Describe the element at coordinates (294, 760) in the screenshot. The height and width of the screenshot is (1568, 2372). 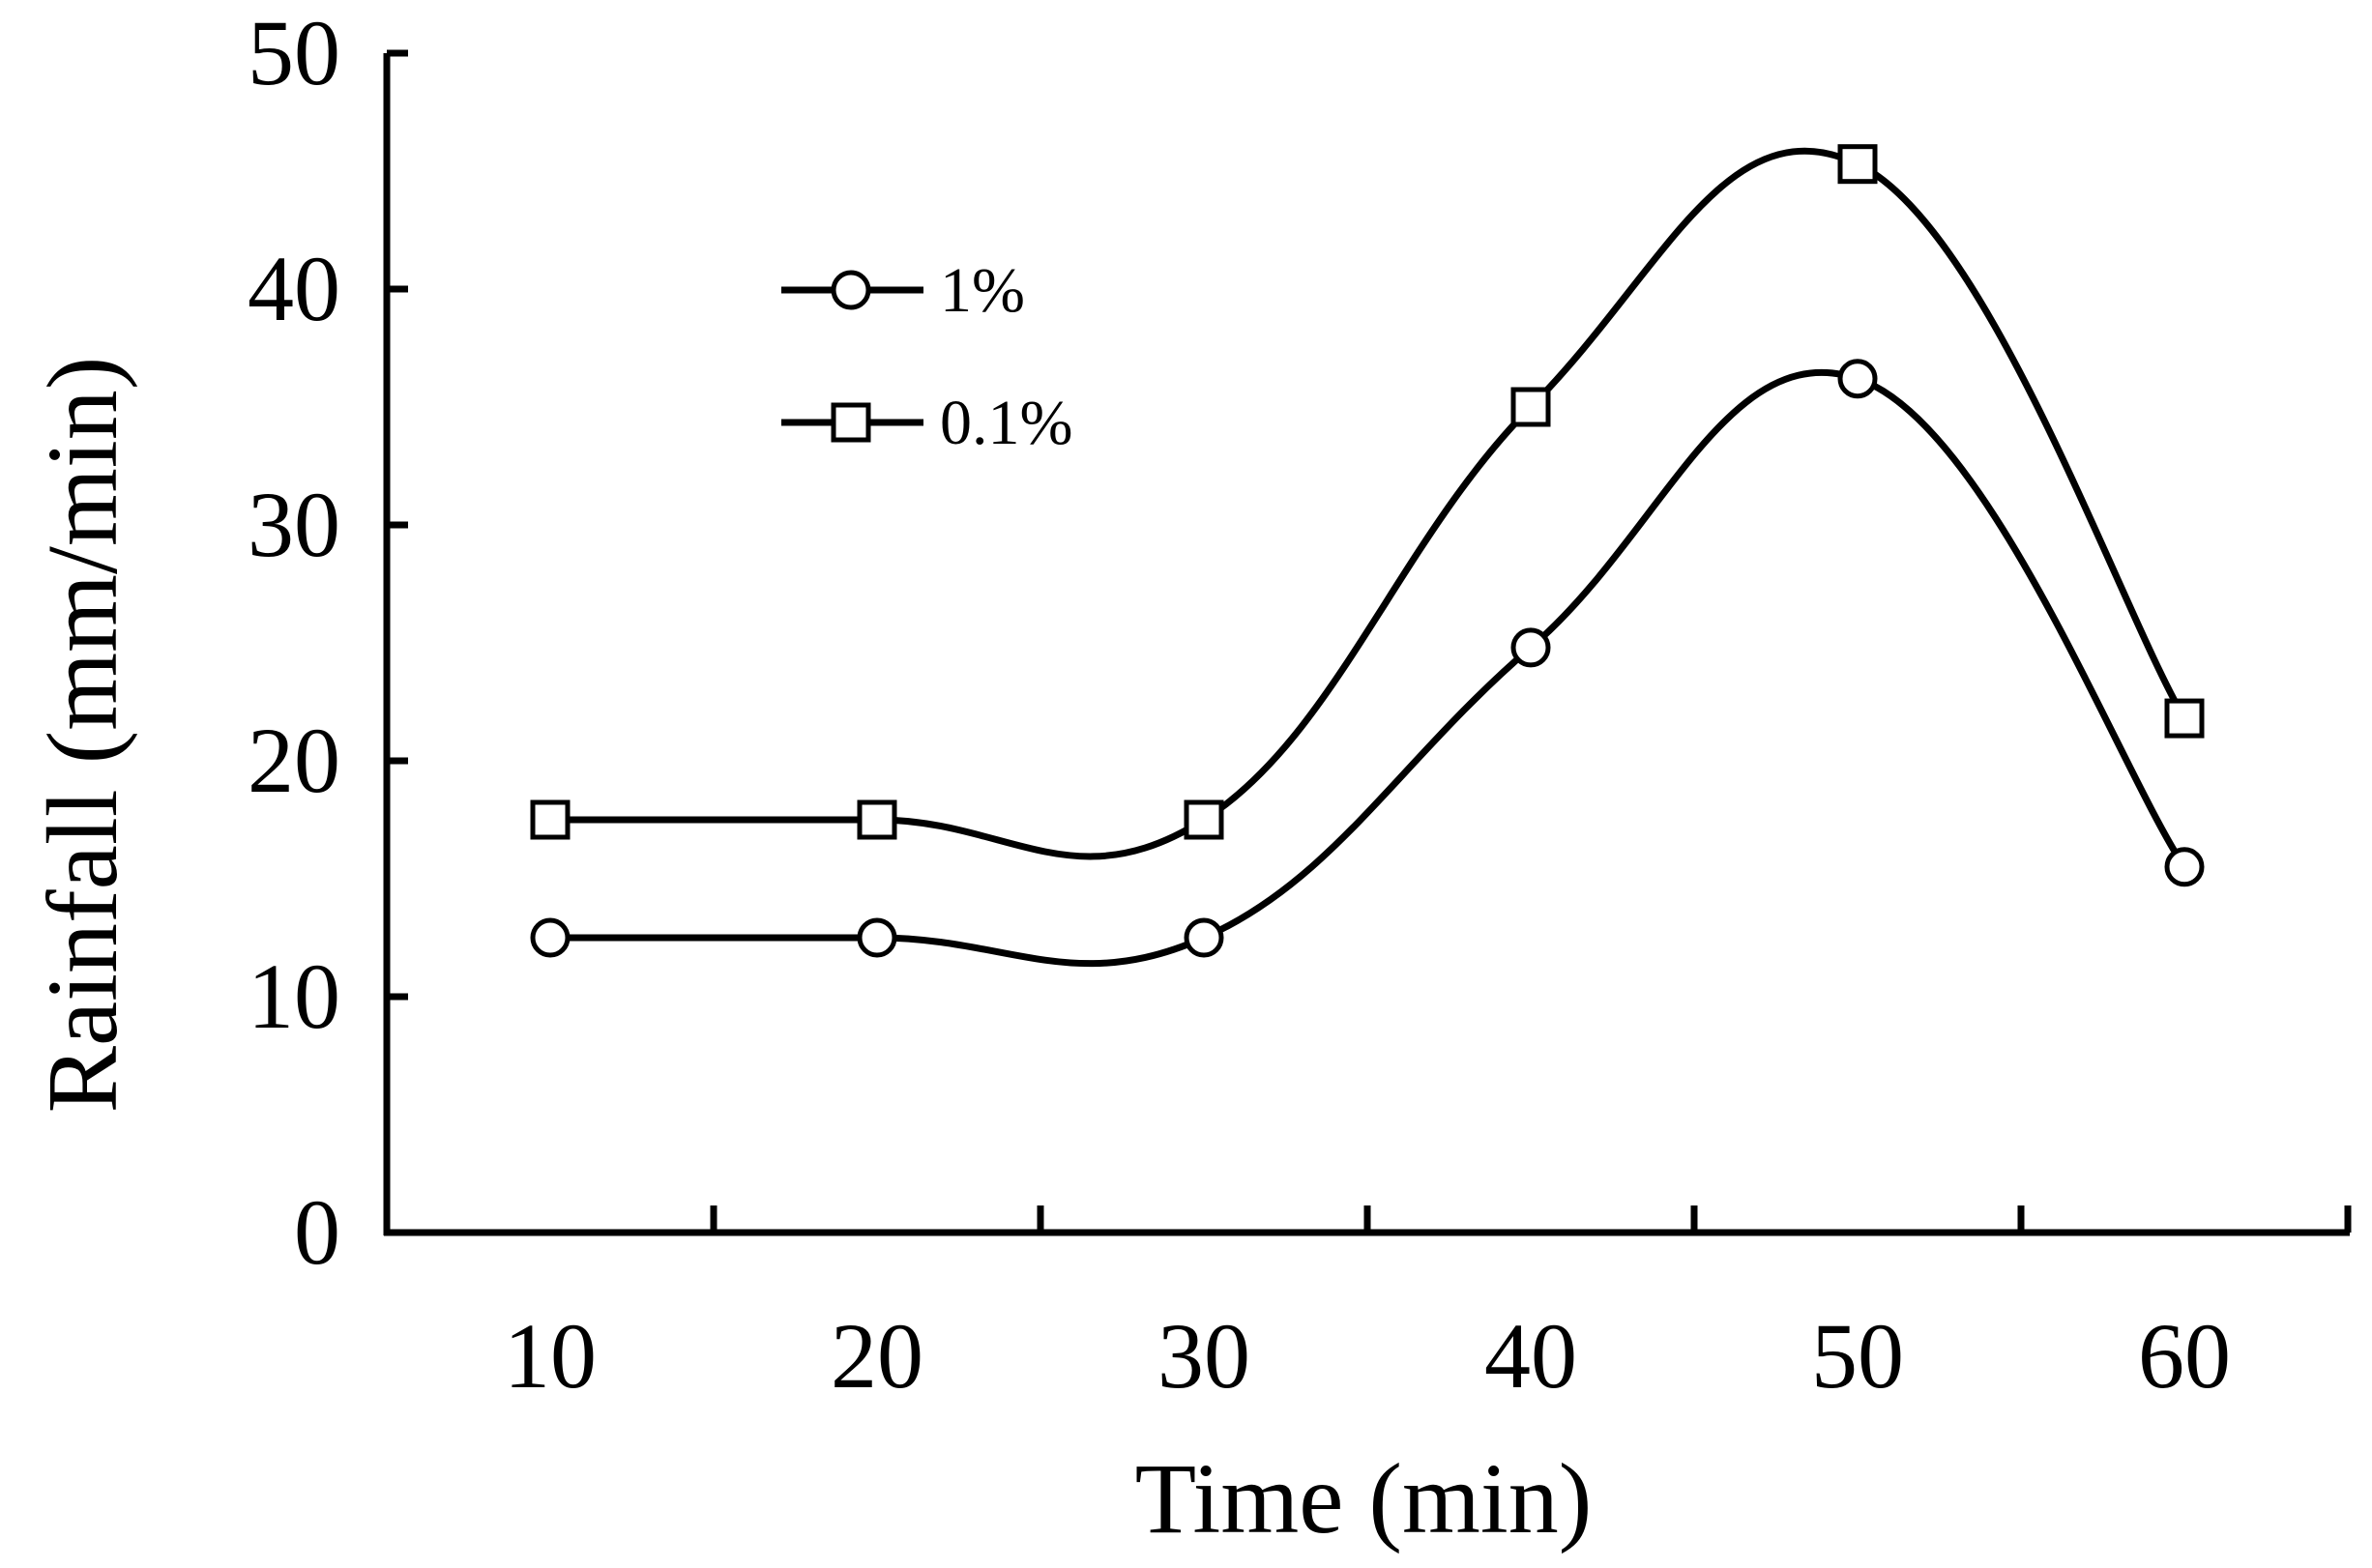
I see `y-tick-label: 20` at that location.